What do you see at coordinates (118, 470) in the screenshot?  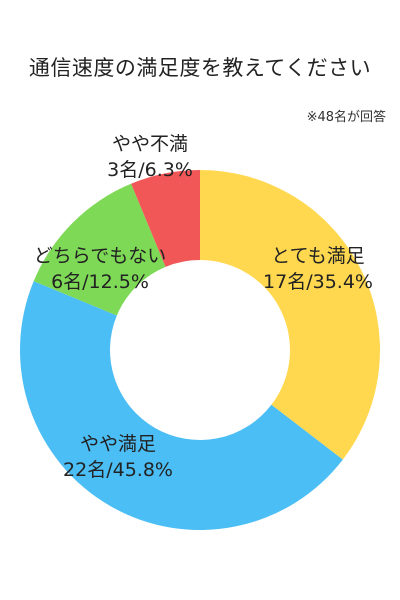 I see `slice-value-somewhat-satisfied: 22名/45.8%` at bounding box center [118, 470].